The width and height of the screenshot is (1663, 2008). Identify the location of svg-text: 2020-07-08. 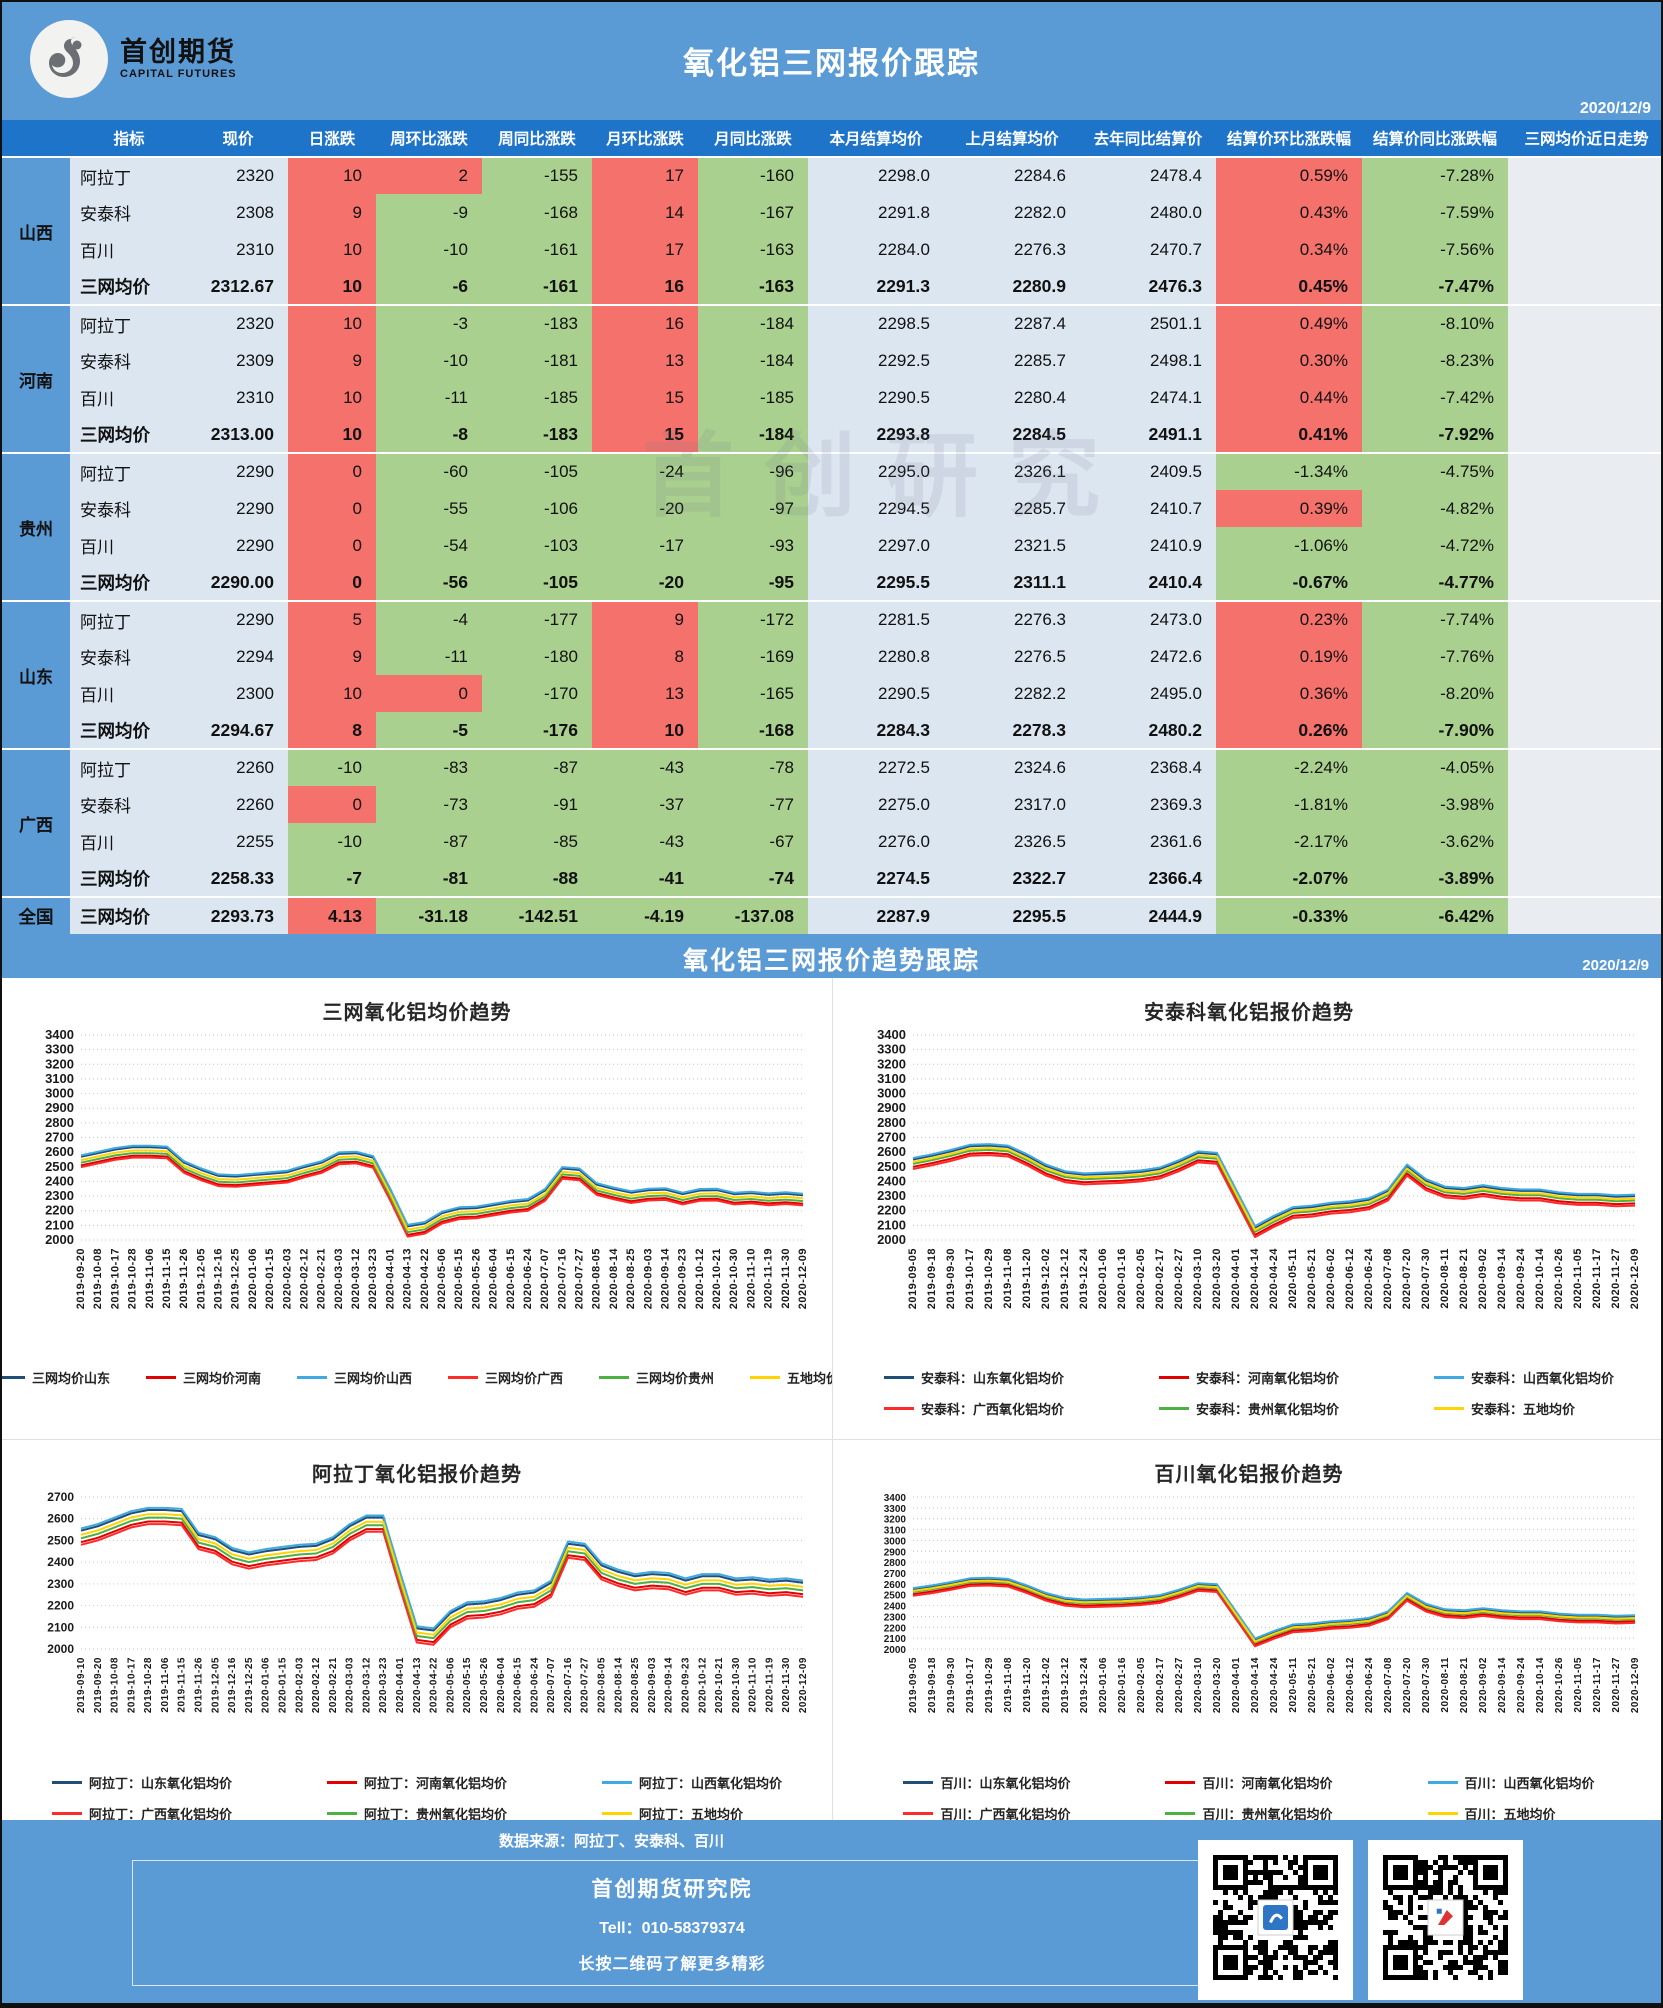
(1388, 1278).